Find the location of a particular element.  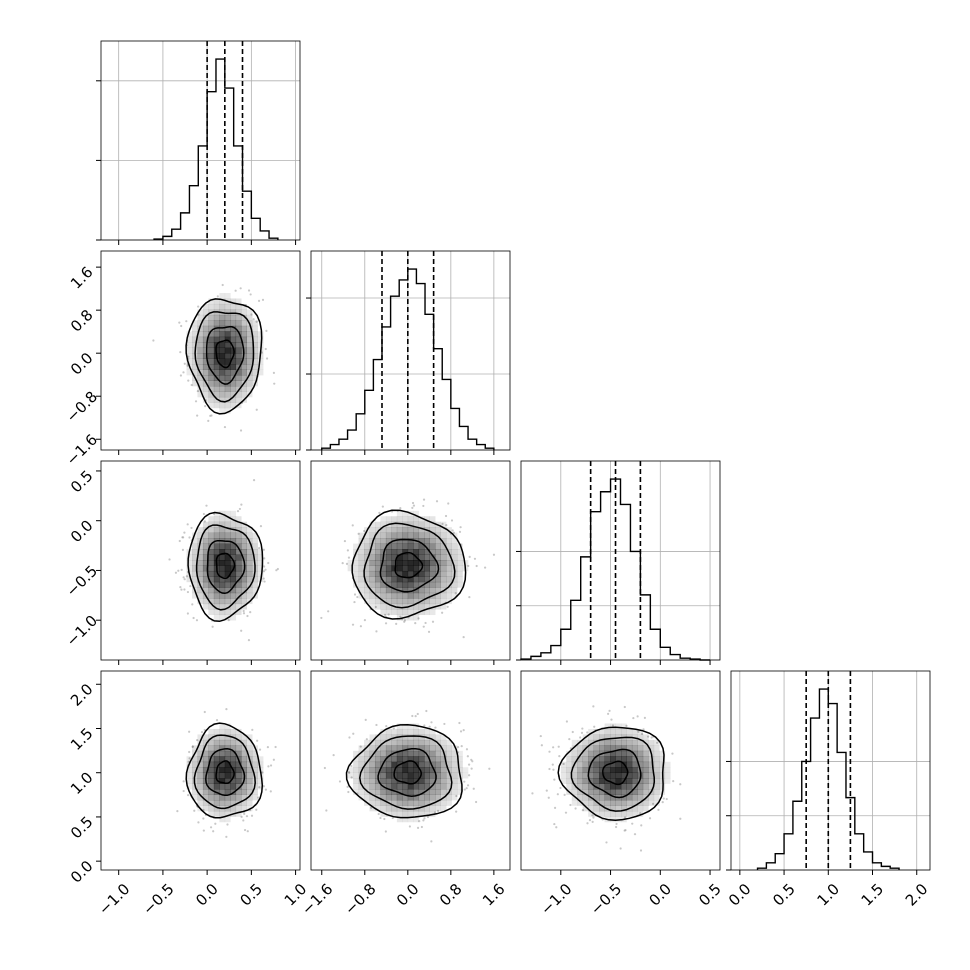

density-frame is located at coordinates (200, 350).